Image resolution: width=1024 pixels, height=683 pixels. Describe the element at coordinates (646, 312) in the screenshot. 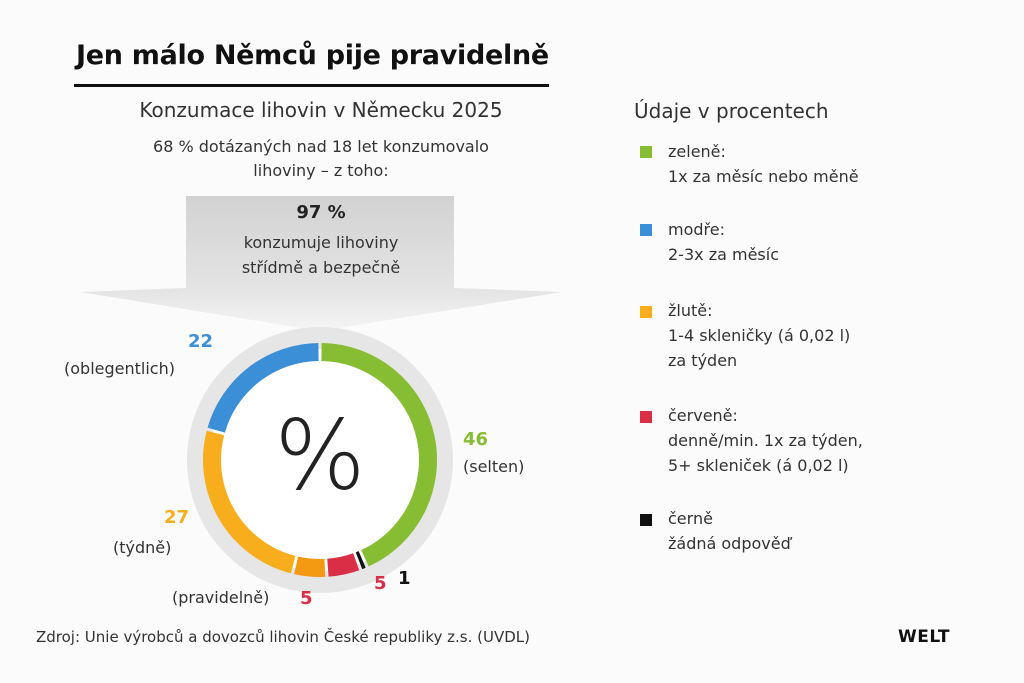

I see `legend-swatch-yellow` at that location.